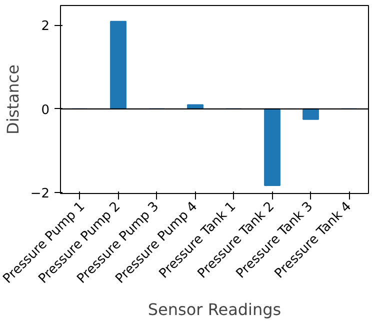 This screenshot has width=372, height=322. Describe the element at coordinates (45, 26) in the screenshot. I see `y-tick-label: 2` at that location.